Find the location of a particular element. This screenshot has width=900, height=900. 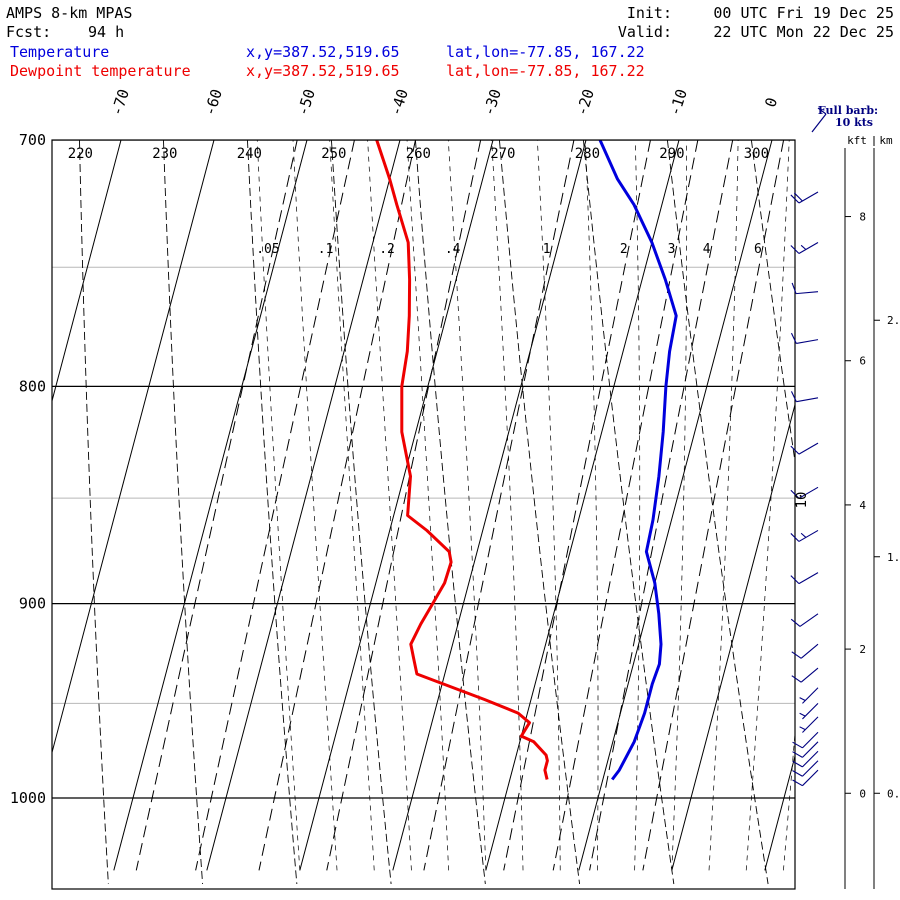

dewpoint-profile-line is located at coordinates (462, 460).